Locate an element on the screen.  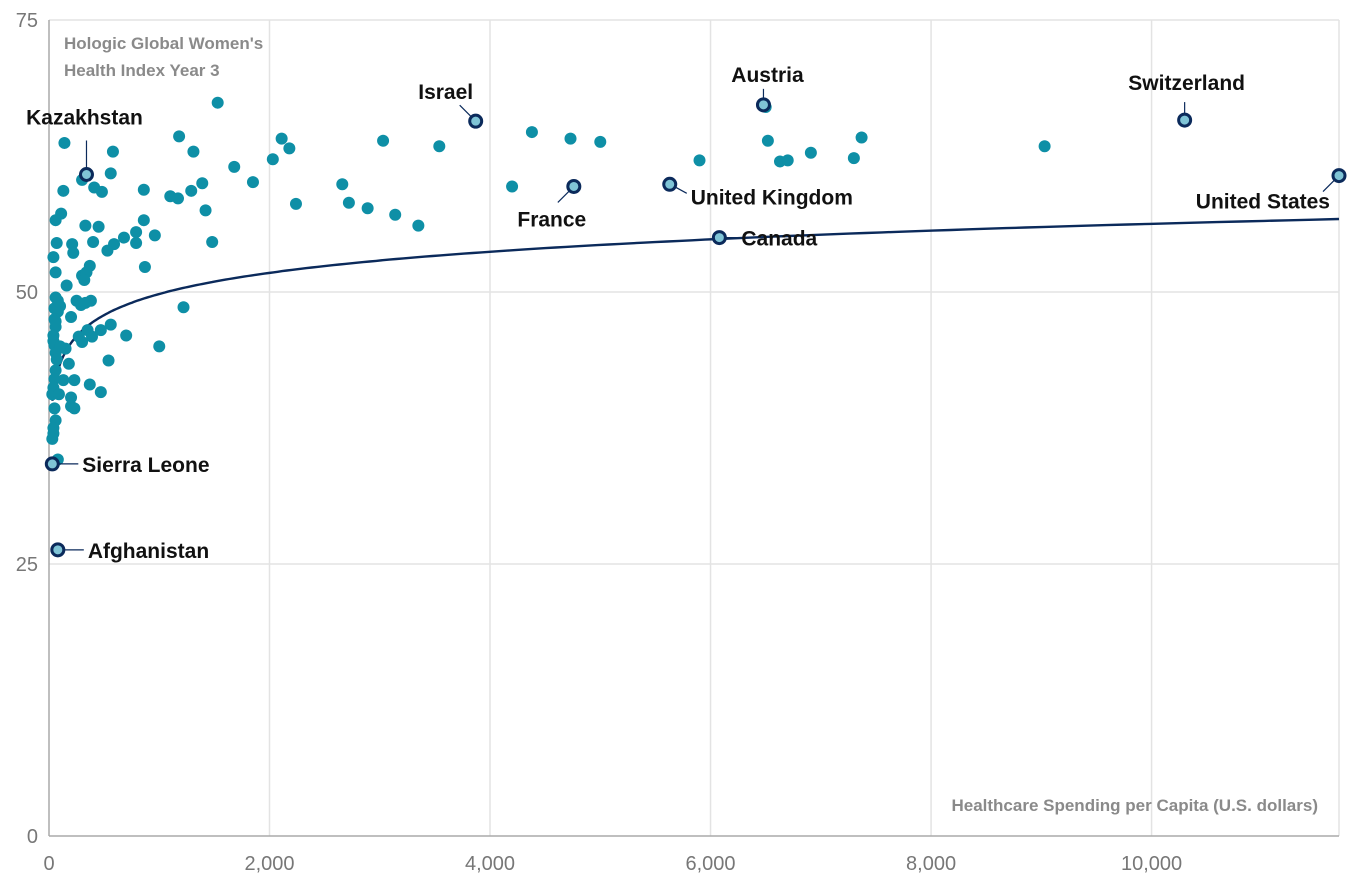
chart-title-line-2: Health Index Year 3 is located at coordinates (142, 70).